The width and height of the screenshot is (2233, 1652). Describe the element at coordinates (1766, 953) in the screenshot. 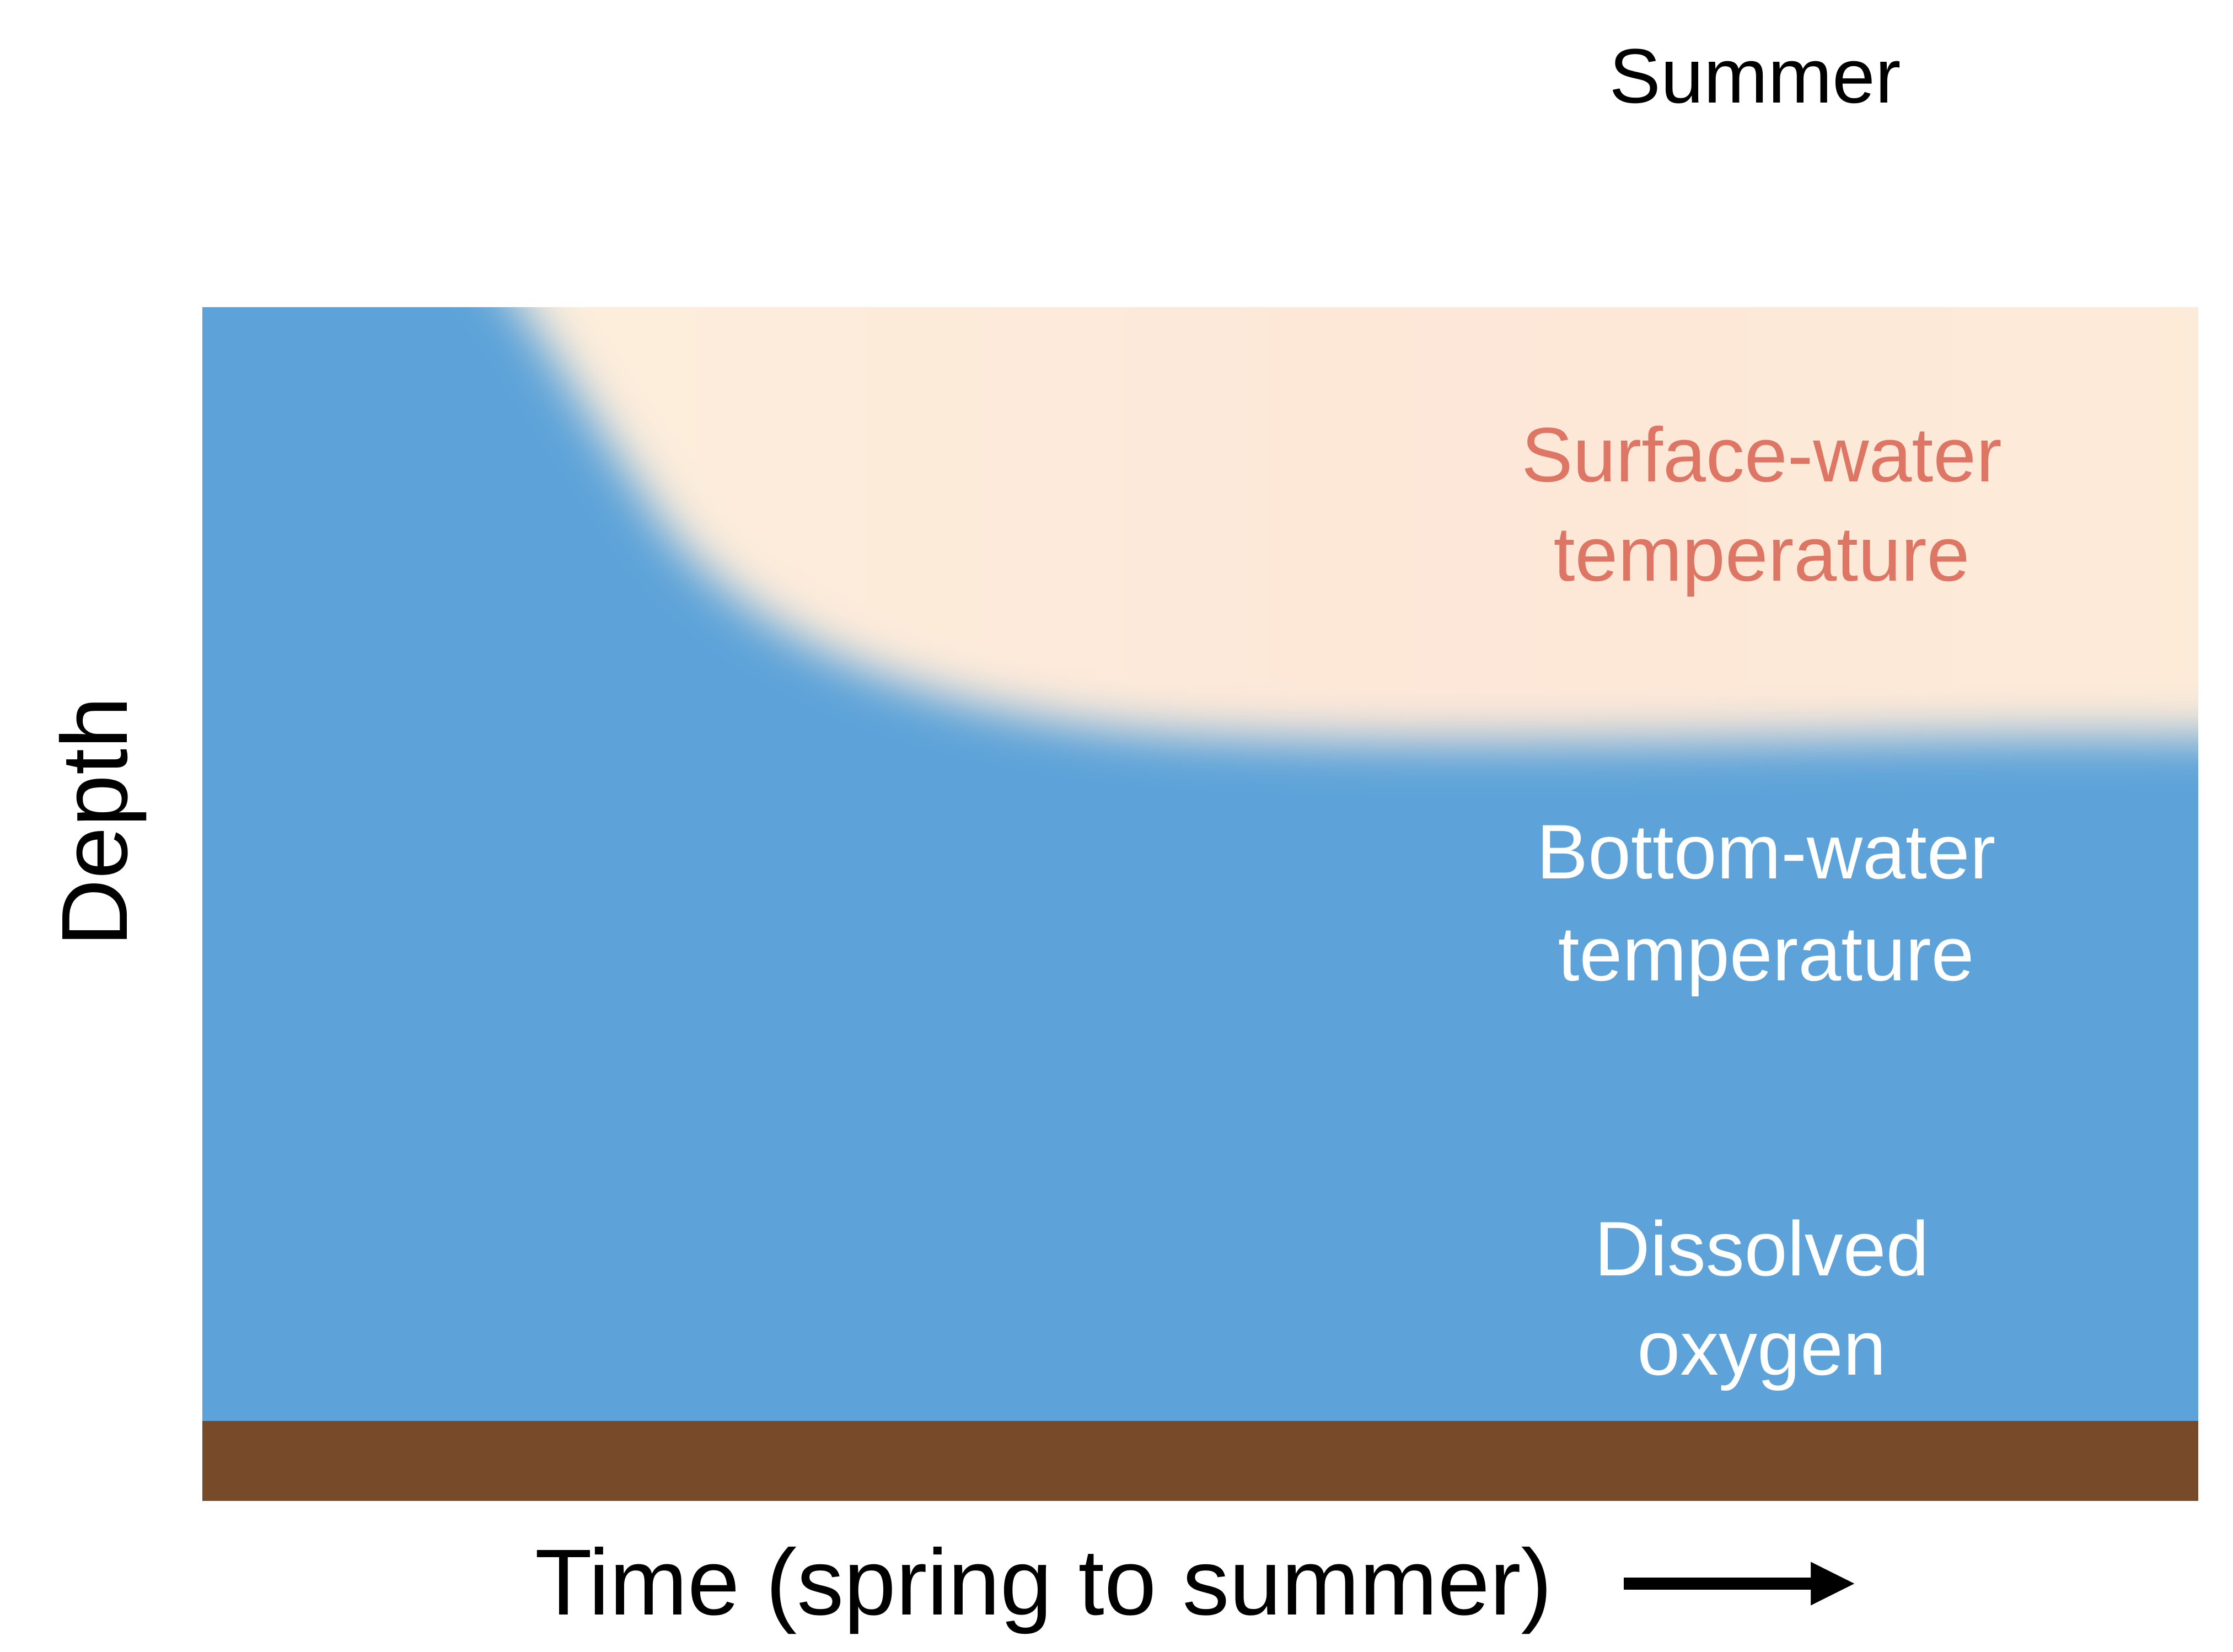

I see `bottom-water-label-line2: temperature` at that location.